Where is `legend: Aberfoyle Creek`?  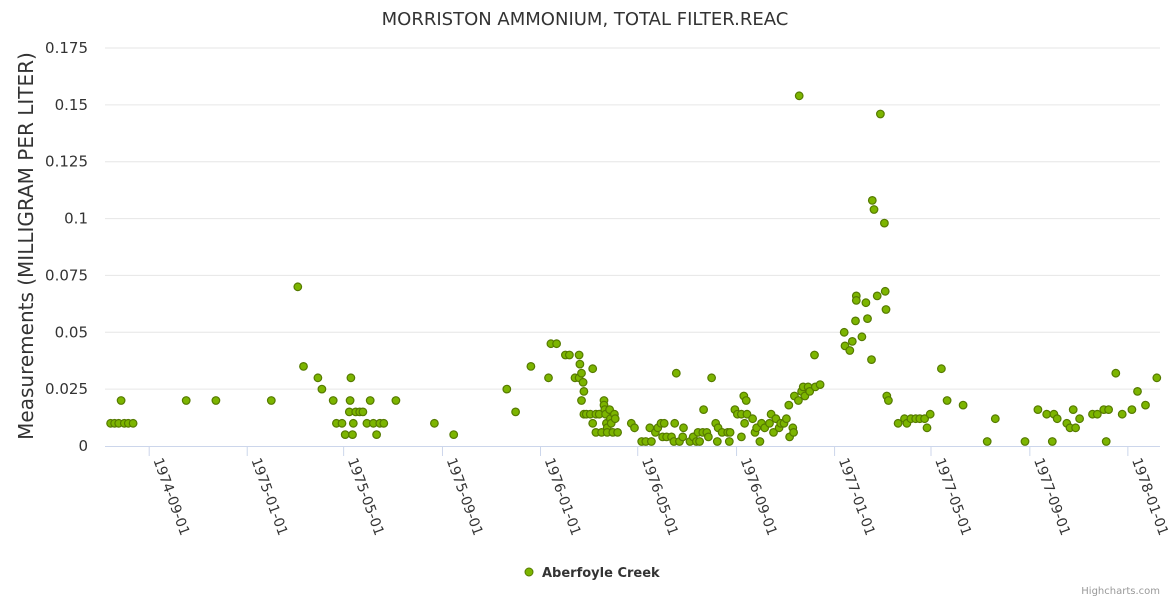
legend: Aberfoyle Creek is located at coordinates (592, 573).